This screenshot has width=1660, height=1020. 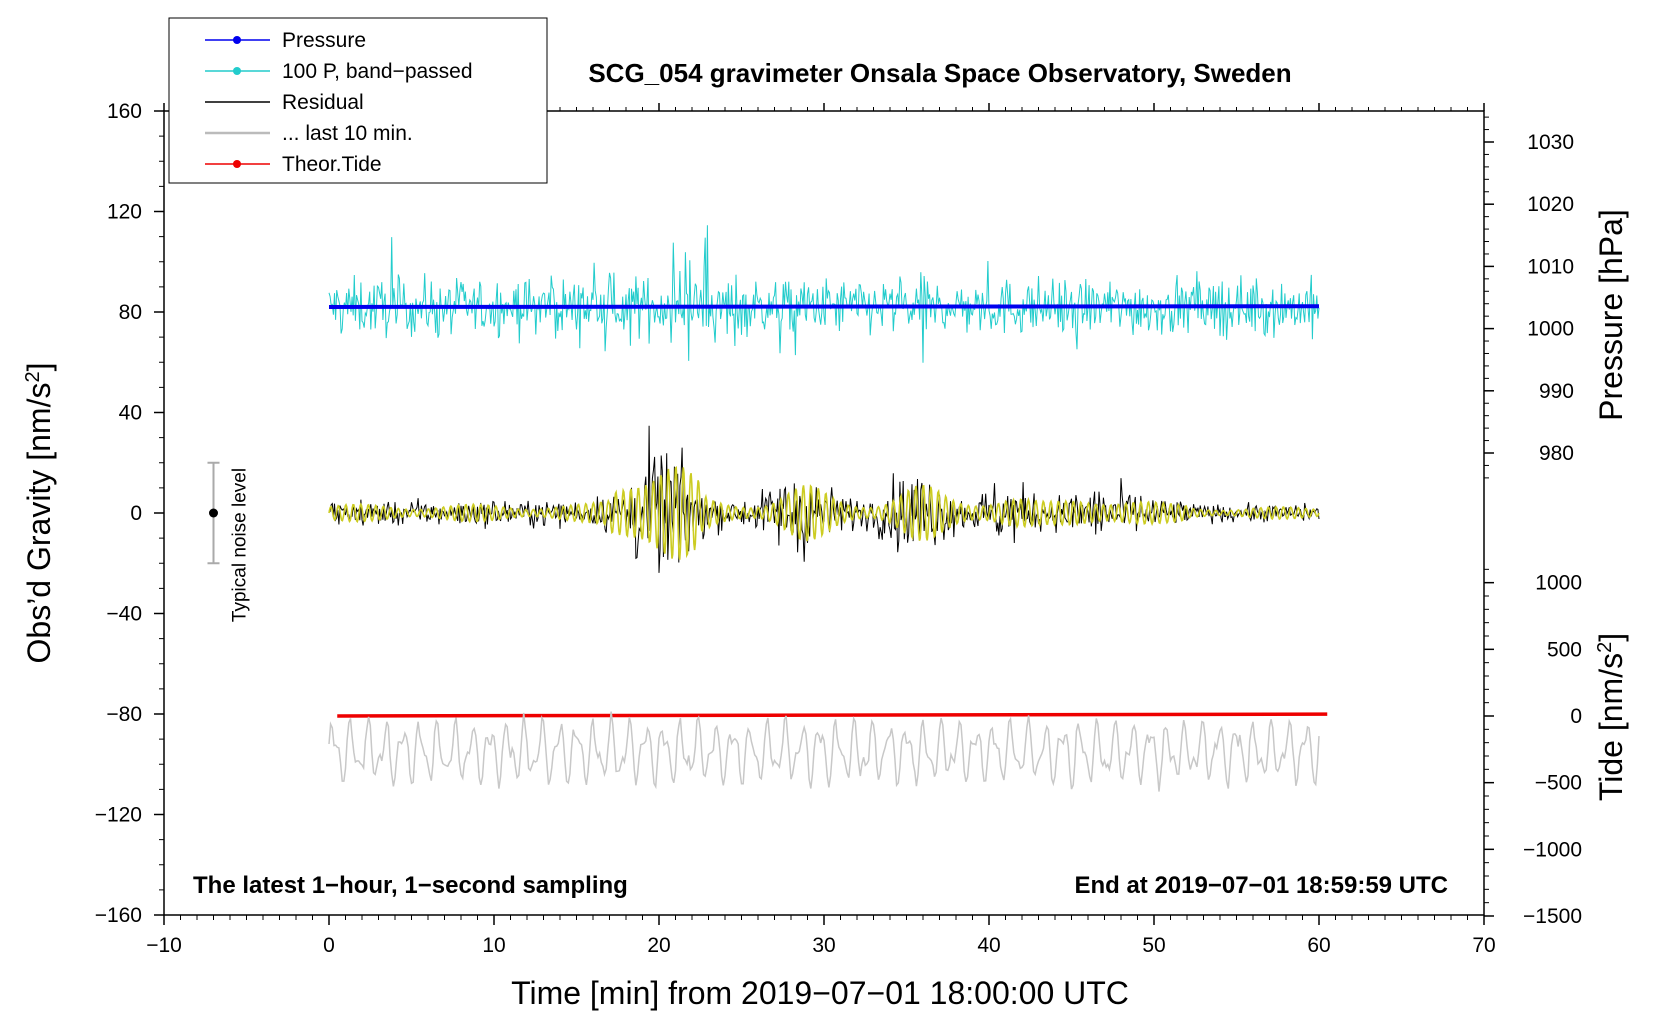 I want to click on x-tick-label: 10, so click(x=493, y=945).